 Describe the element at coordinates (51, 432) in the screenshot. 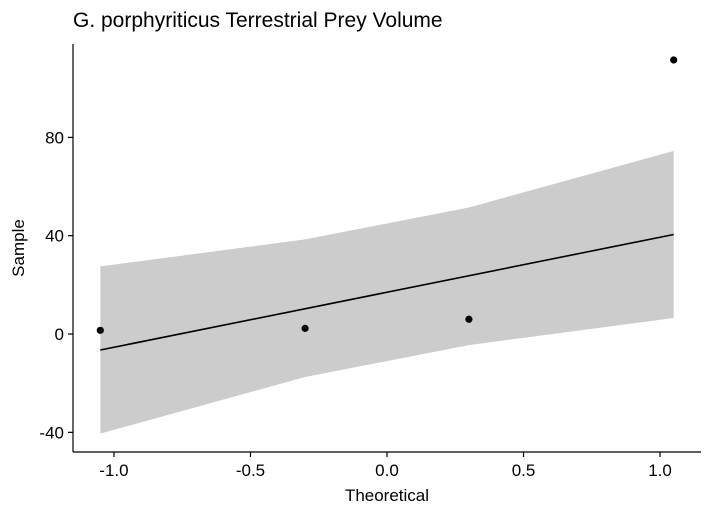

I see `y-tick-label: -40` at that location.